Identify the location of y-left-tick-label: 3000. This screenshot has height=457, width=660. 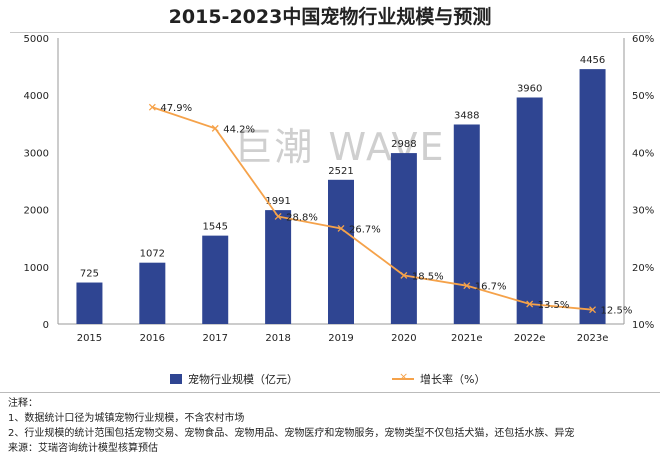
(36, 153).